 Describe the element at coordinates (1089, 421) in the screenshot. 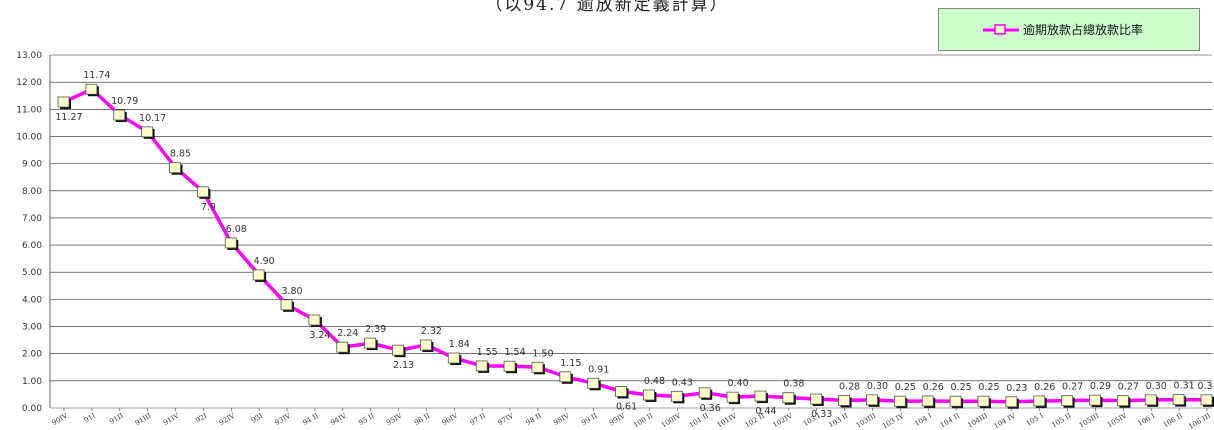

I see `x-tick-label: 105III` at that location.